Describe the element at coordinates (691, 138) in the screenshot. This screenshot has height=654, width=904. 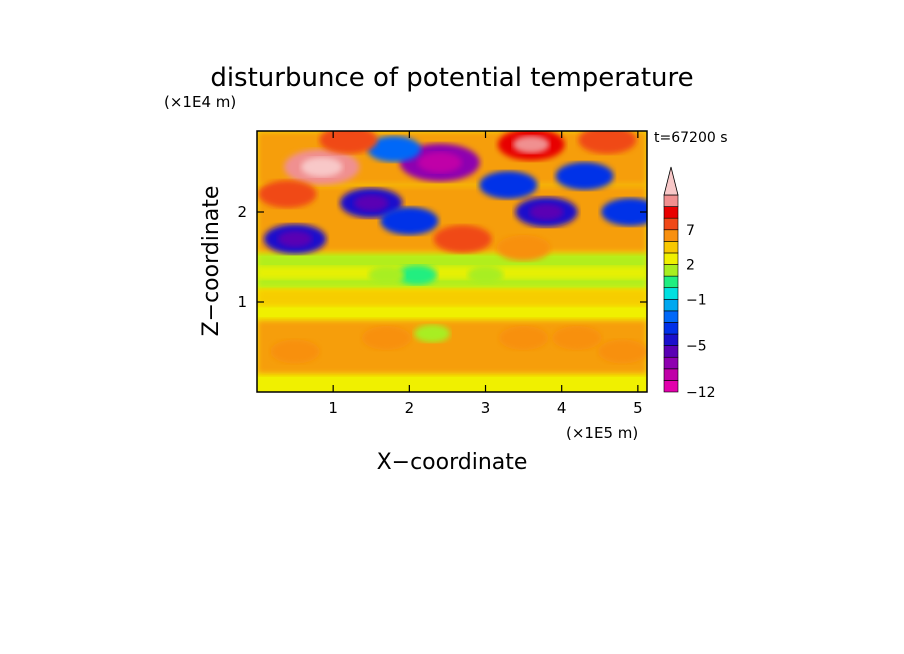
I see `time-label: t=67200 s` at that location.